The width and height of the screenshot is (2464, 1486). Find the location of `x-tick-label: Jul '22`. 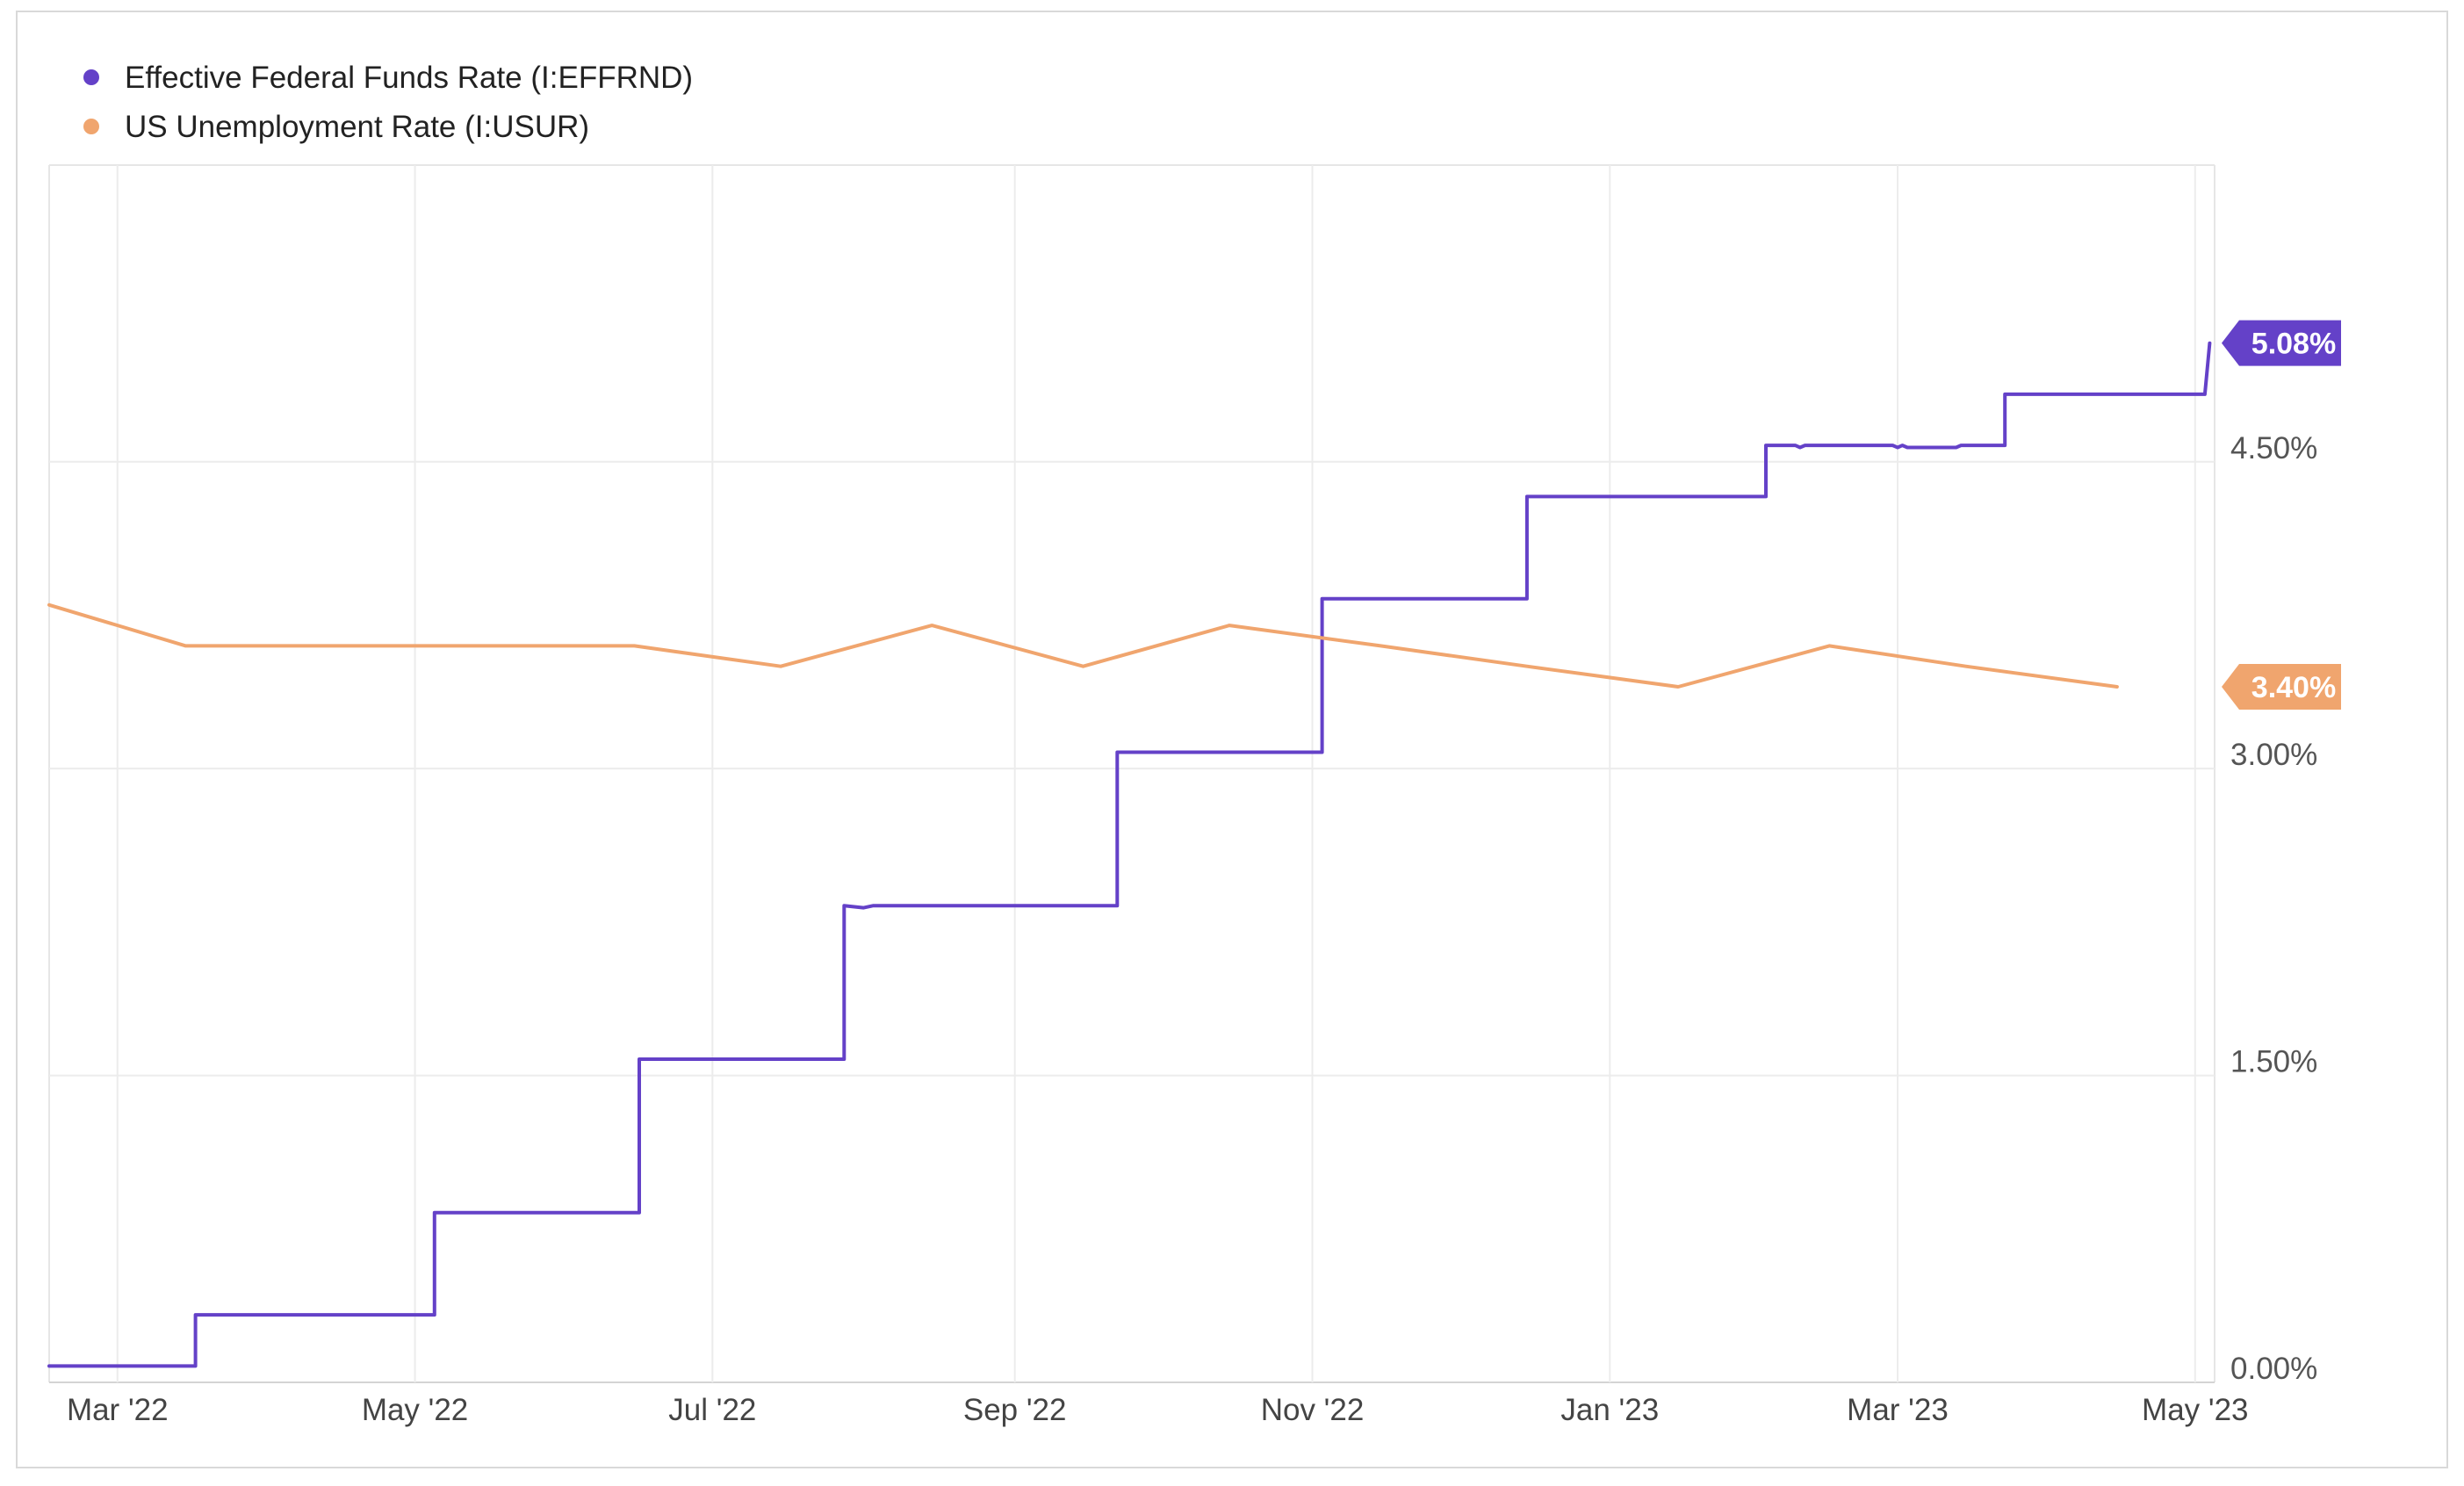

x-tick-label: Jul '22 is located at coordinates (712, 1410).